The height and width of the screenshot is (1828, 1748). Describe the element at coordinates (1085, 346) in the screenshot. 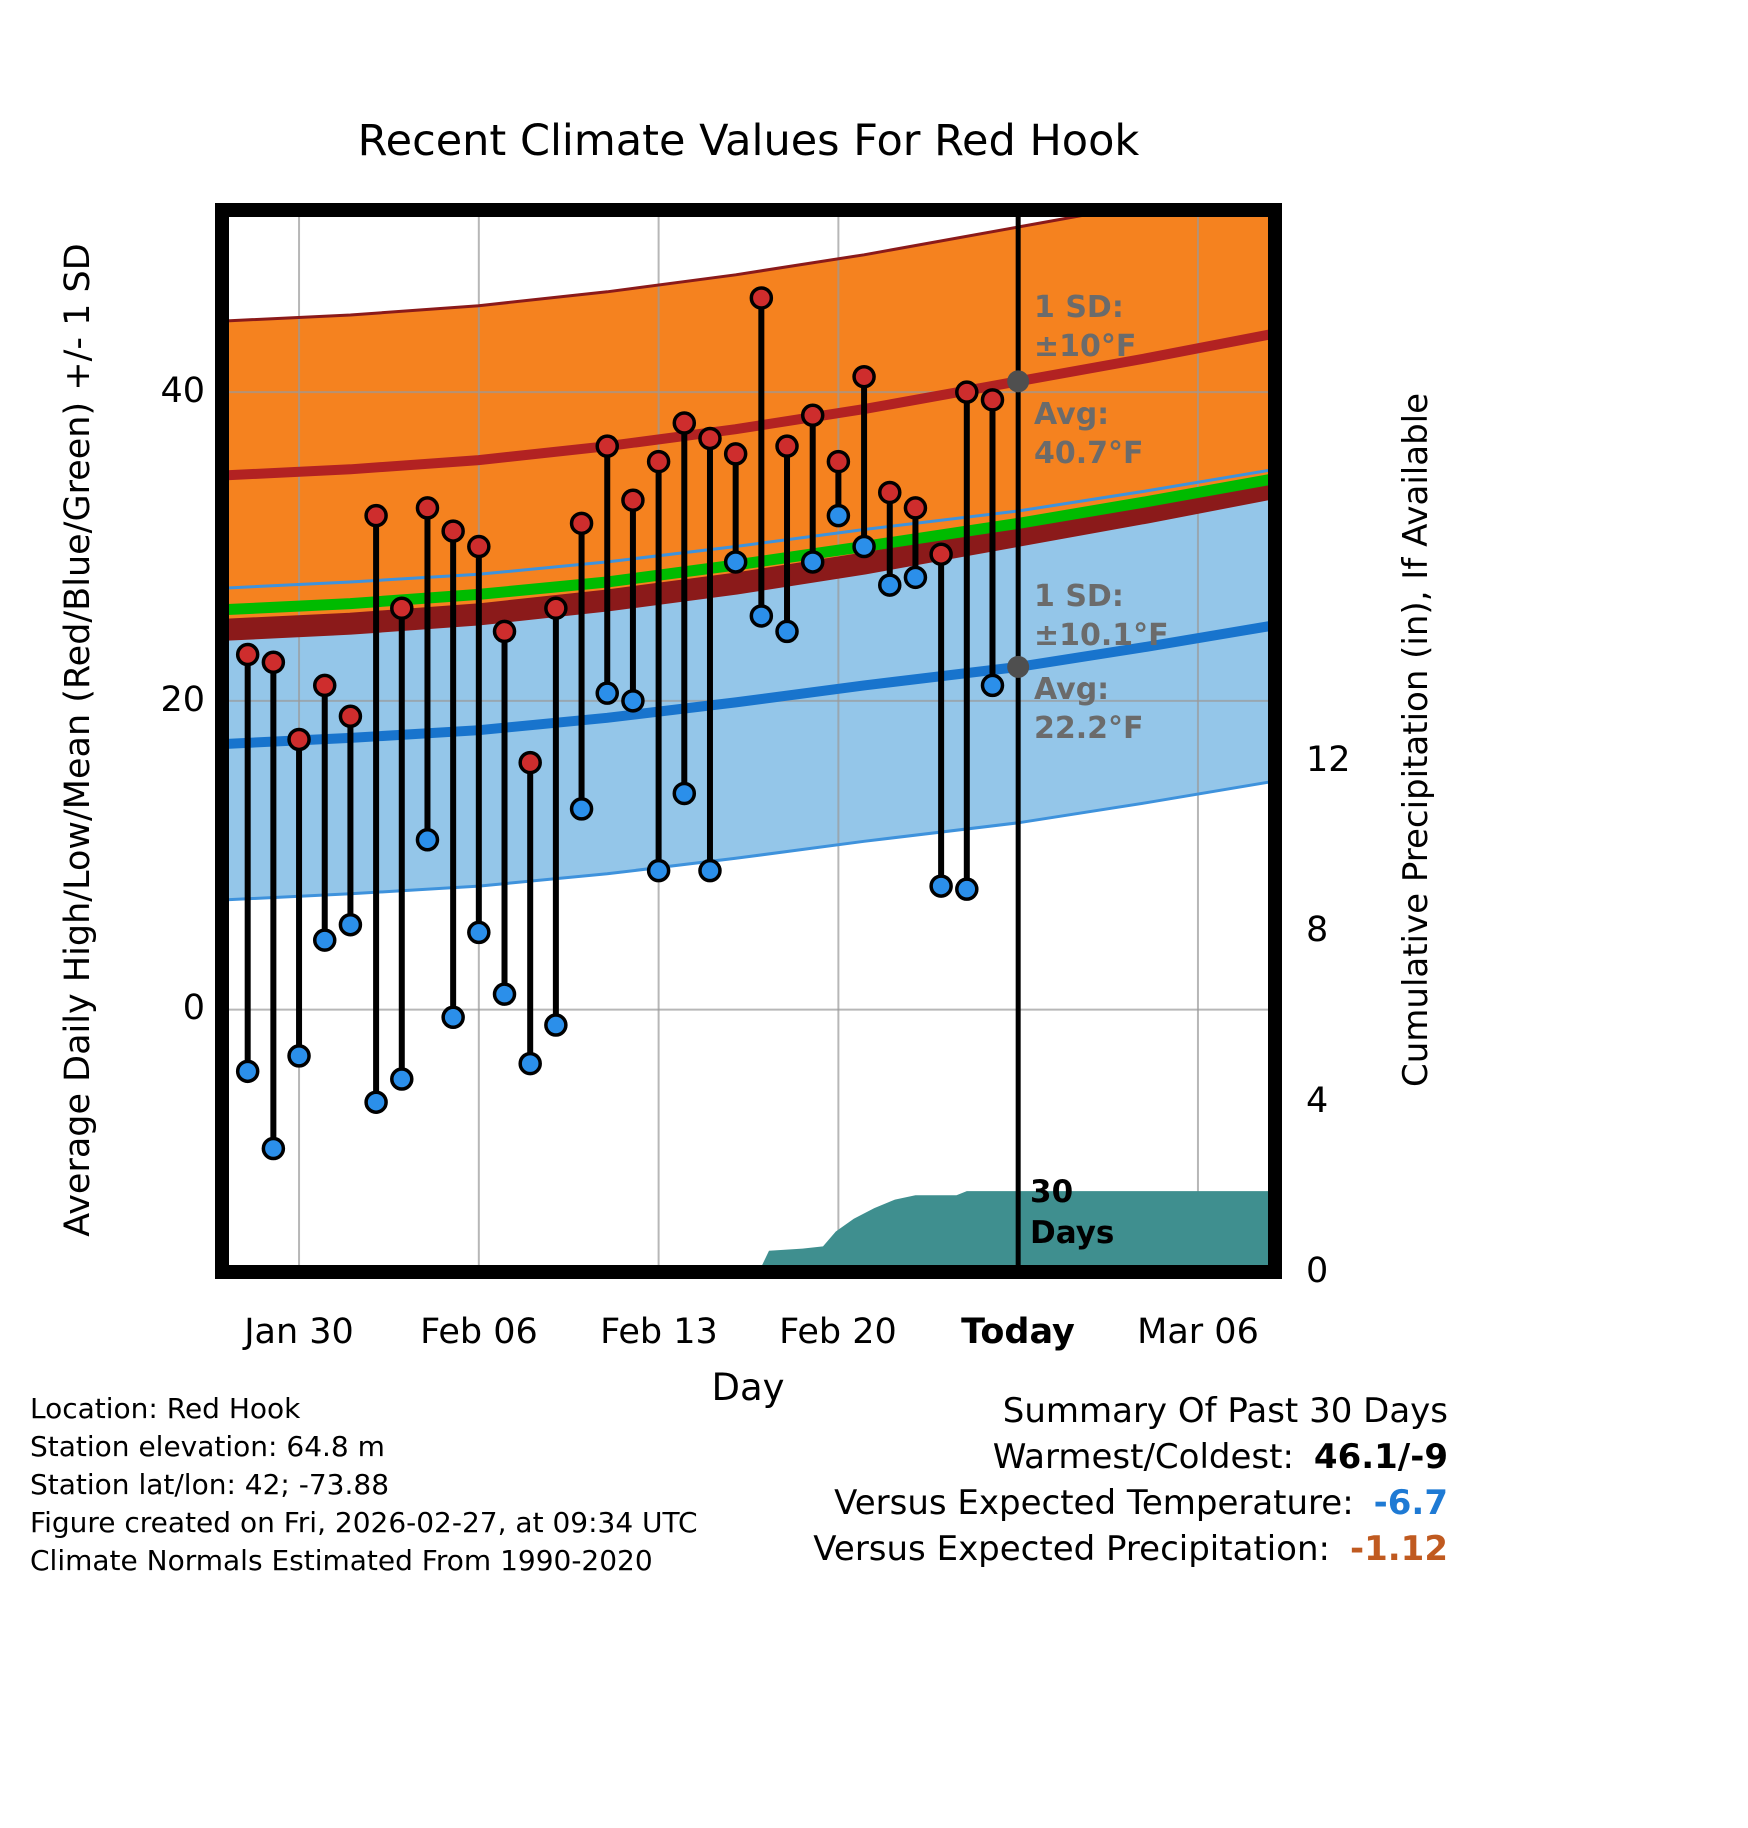

I see `annotation-line: ±10°F` at that location.